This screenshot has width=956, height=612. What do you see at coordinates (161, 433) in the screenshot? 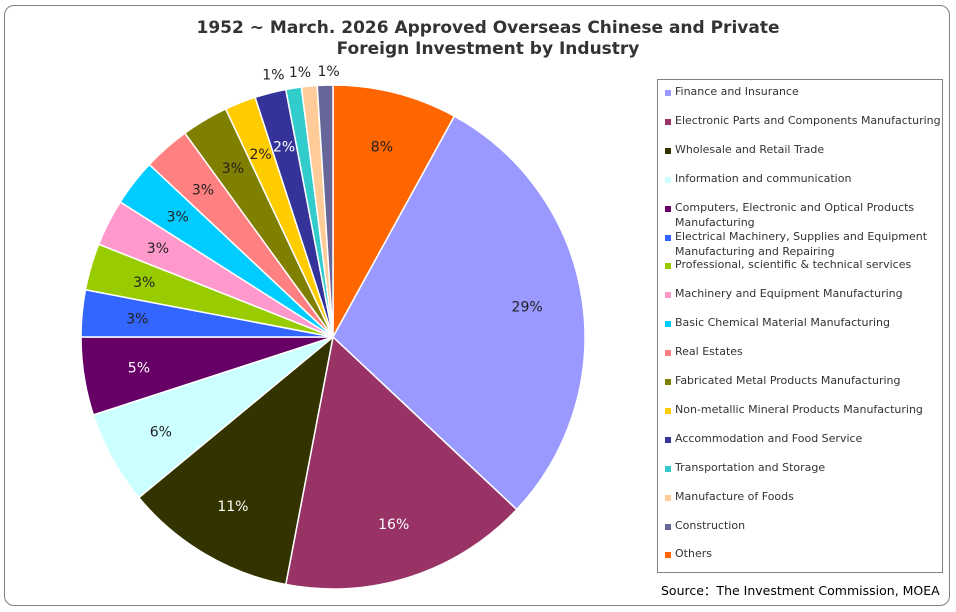
I see `slice-data-label: 6%` at bounding box center [161, 433].